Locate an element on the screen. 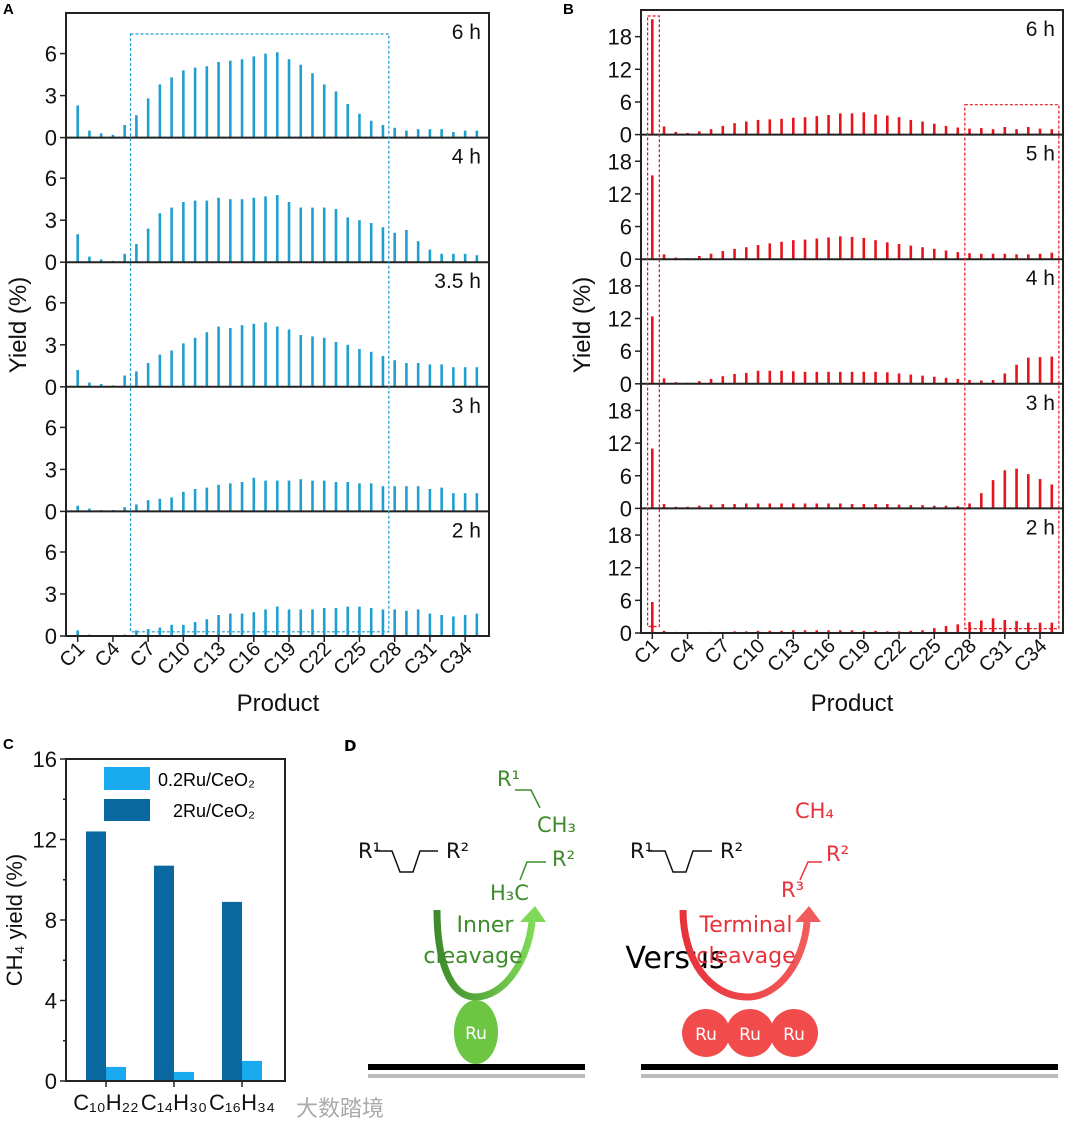 The image size is (1080, 1126). product-r2-right: R² is located at coordinates (837, 854).